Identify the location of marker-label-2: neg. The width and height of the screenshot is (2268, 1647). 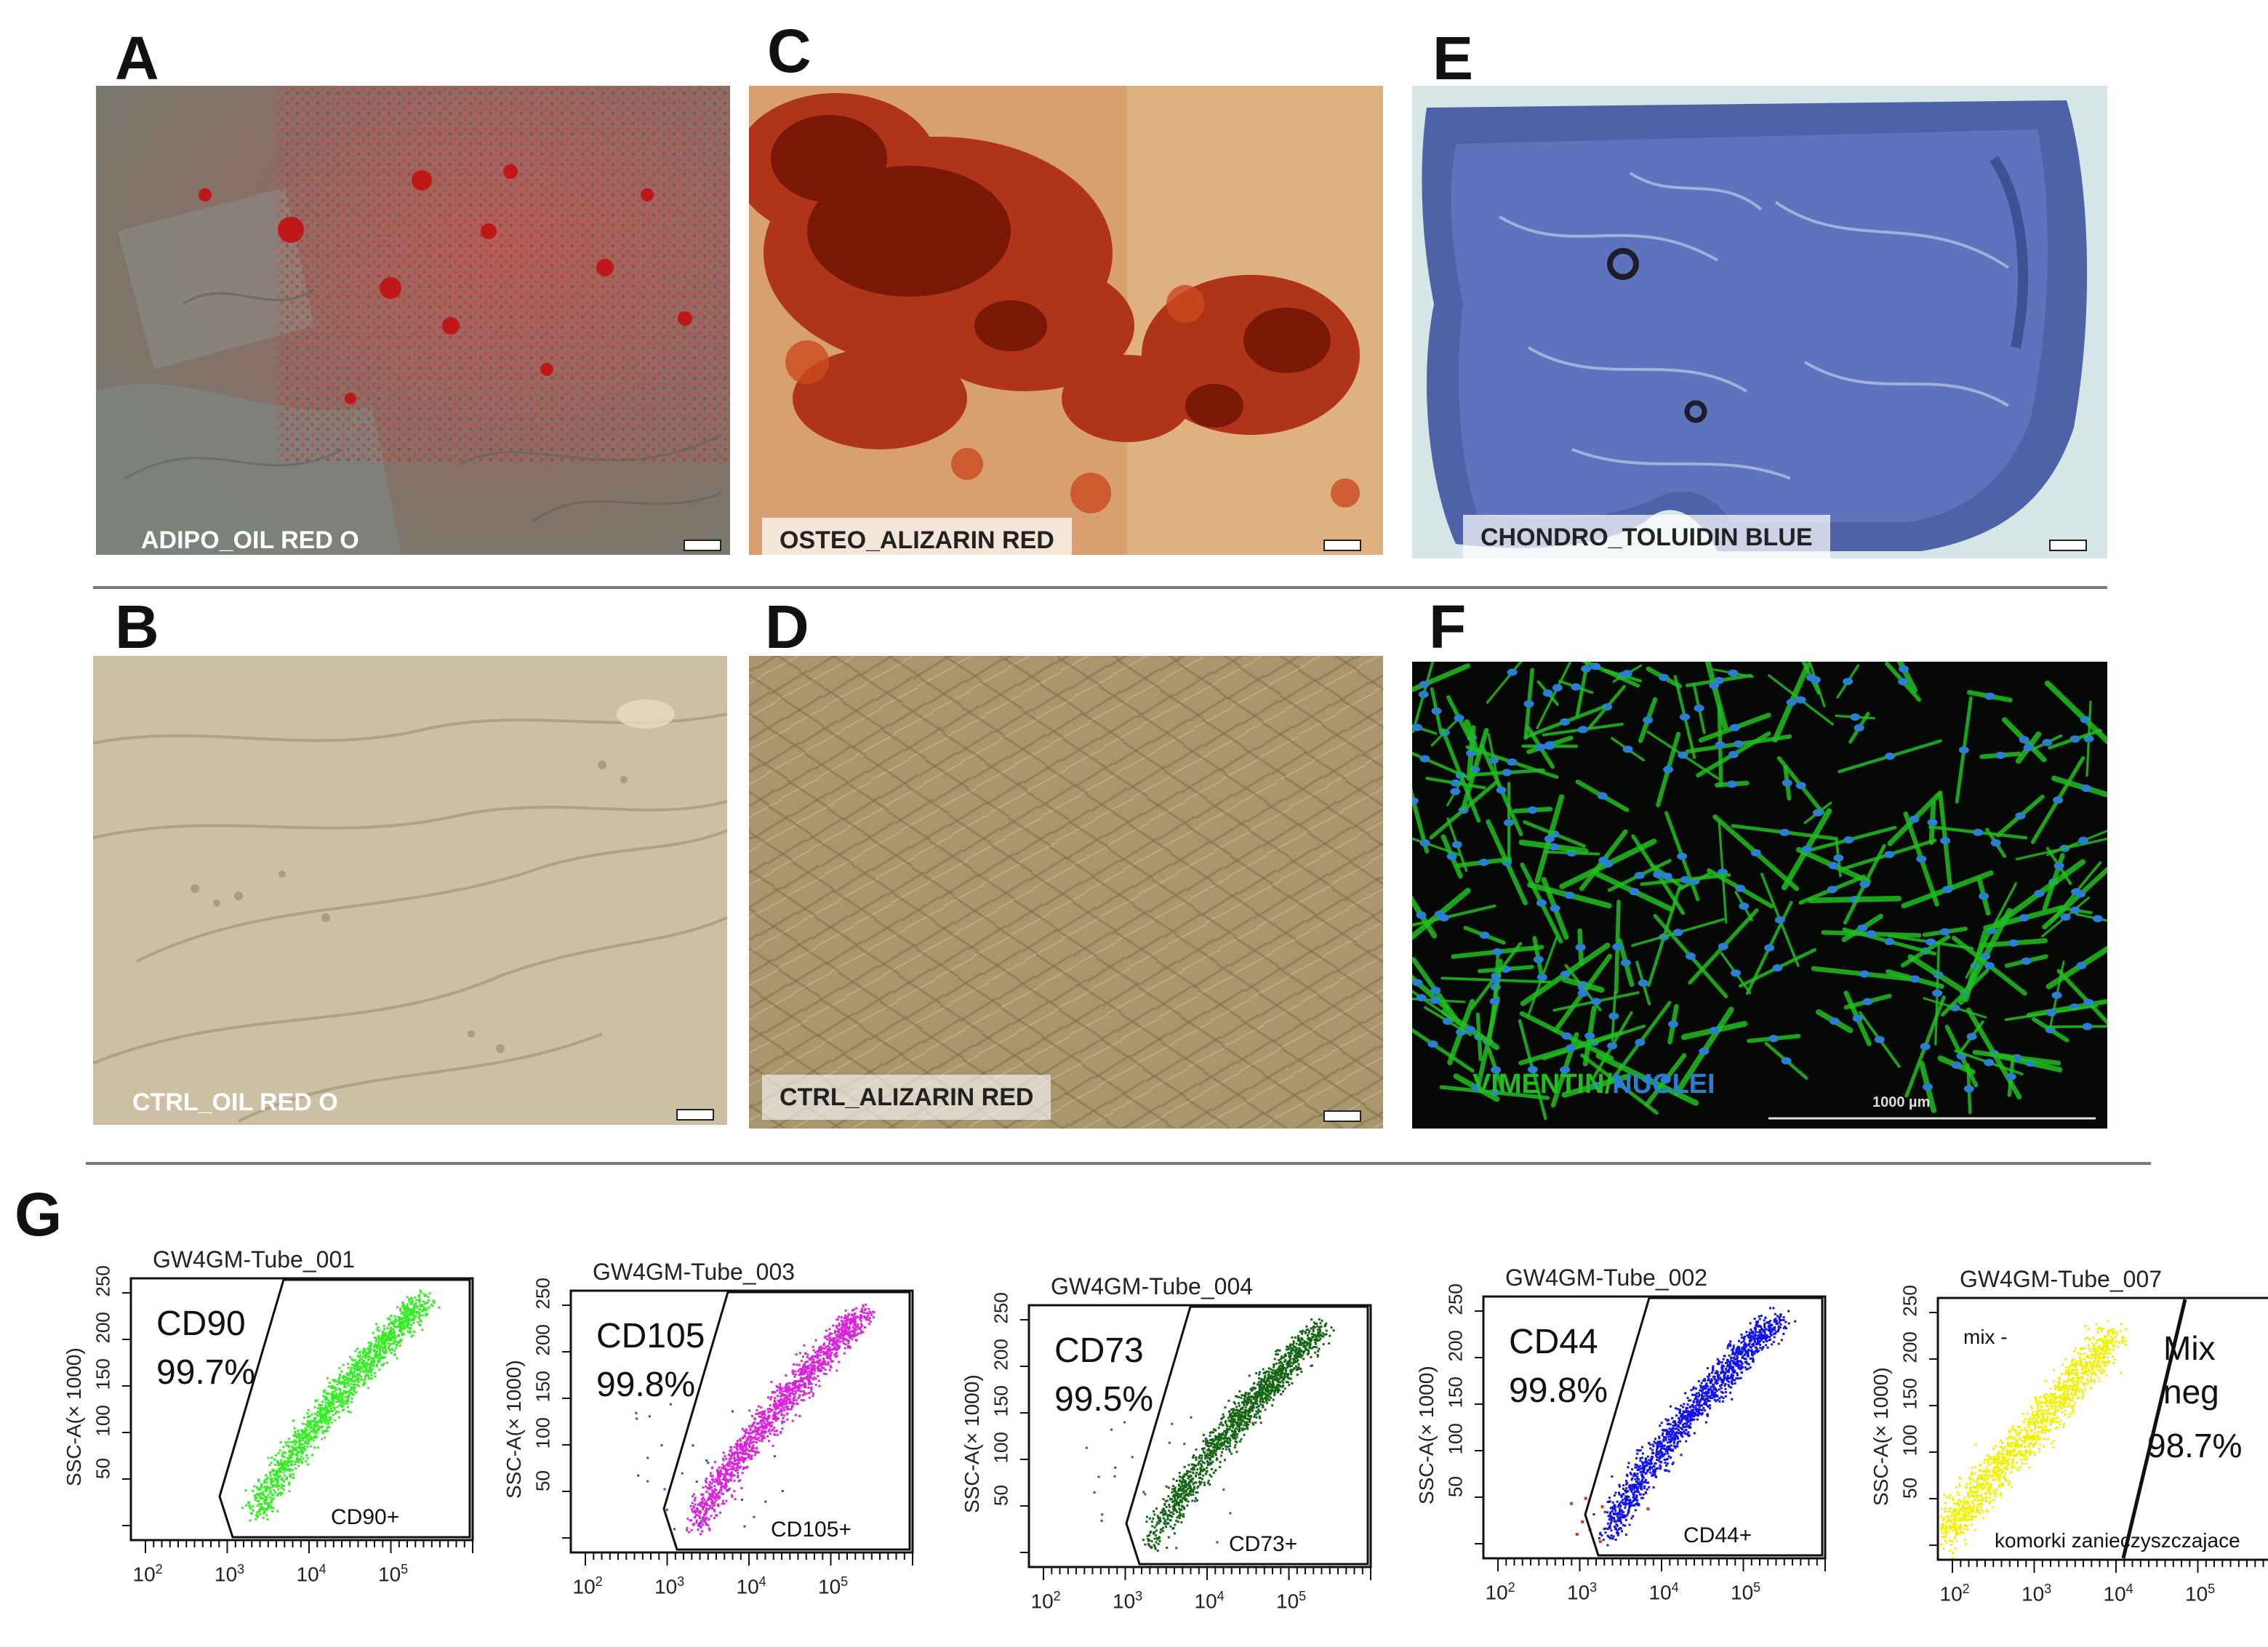
(2191, 1391).